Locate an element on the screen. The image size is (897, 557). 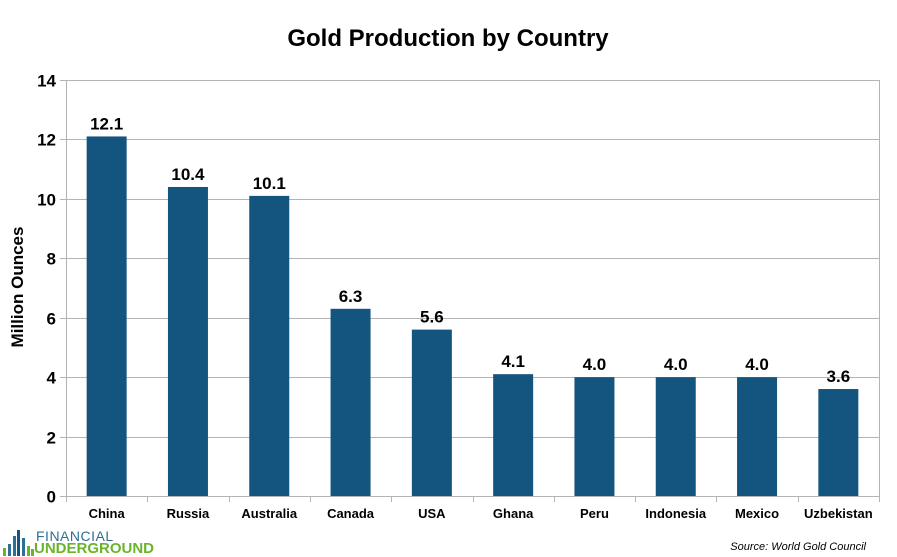
y-tick-label: 8 is located at coordinates (51, 259).